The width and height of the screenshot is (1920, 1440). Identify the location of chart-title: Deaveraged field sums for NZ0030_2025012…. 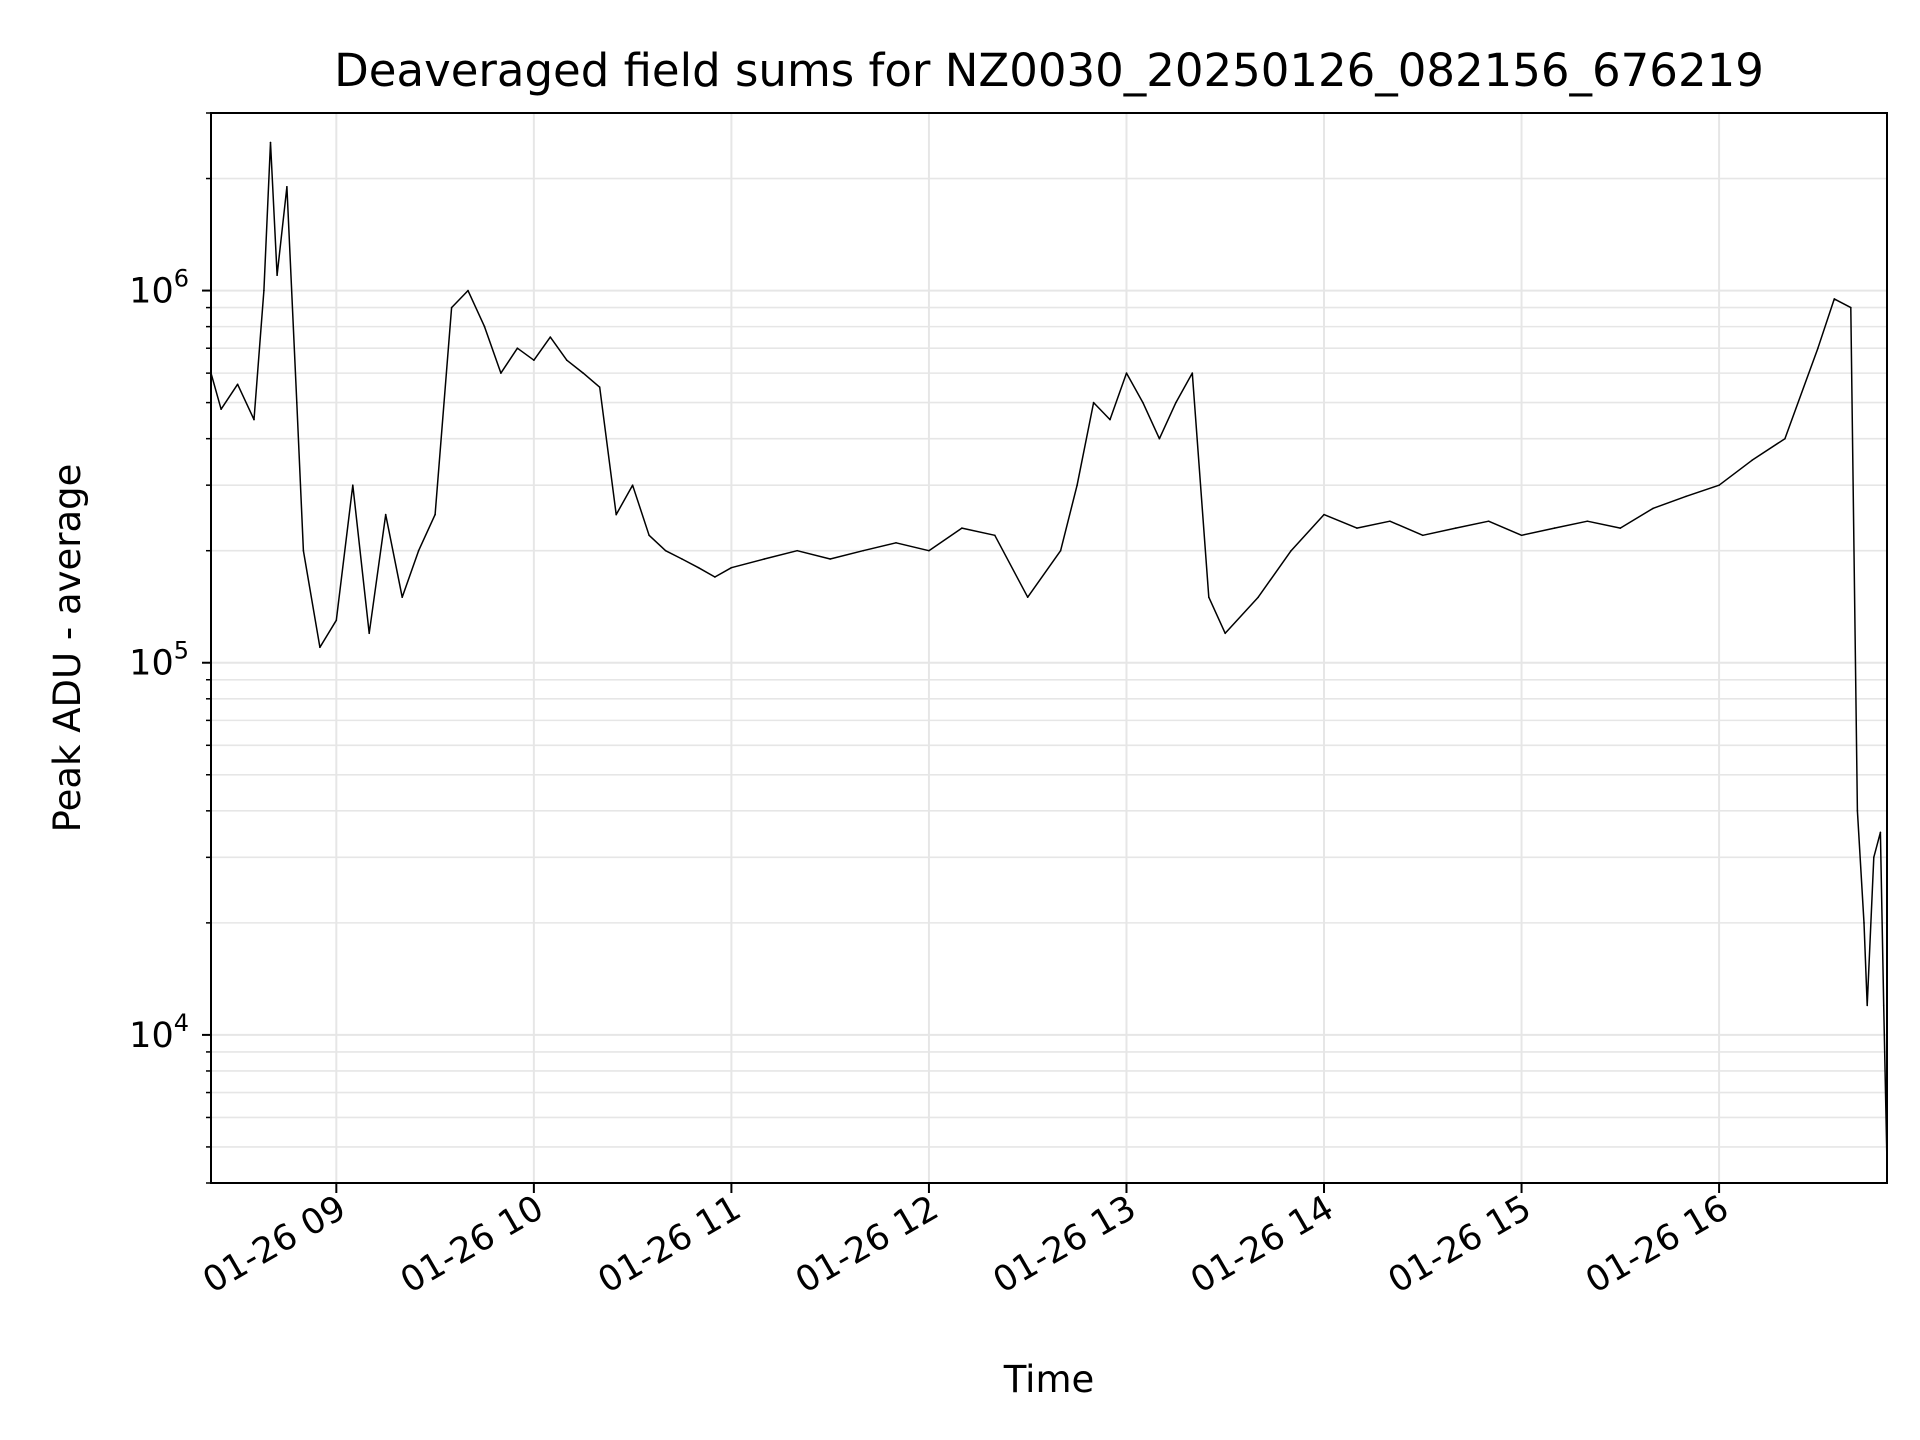
(1049, 70).